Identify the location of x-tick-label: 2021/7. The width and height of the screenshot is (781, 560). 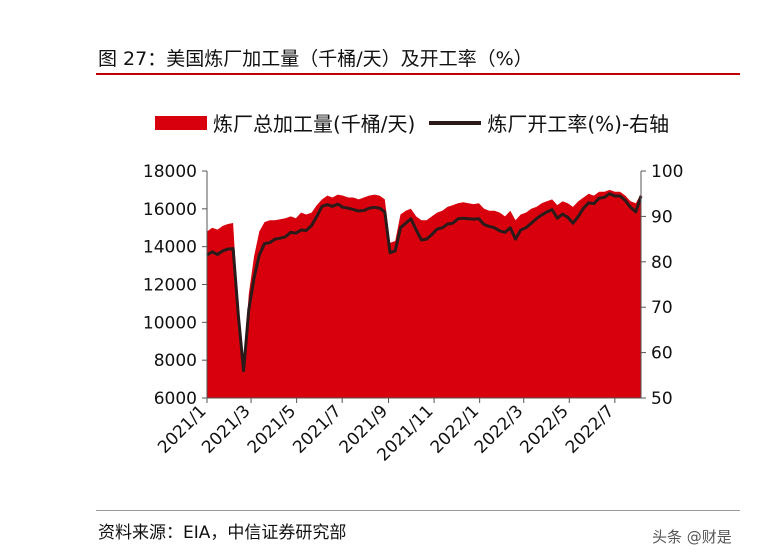
(317, 429).